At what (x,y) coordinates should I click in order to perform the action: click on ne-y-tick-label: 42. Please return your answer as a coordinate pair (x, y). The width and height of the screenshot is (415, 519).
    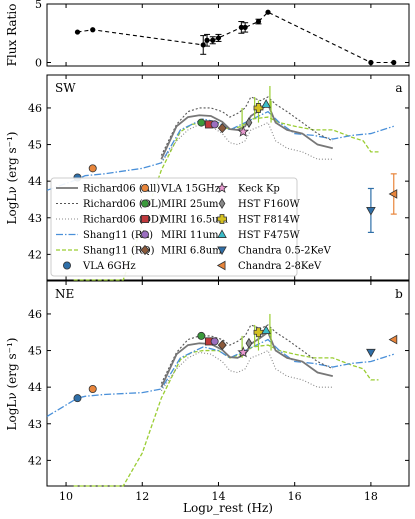
    Looking at the image, I should click on (35, 460).